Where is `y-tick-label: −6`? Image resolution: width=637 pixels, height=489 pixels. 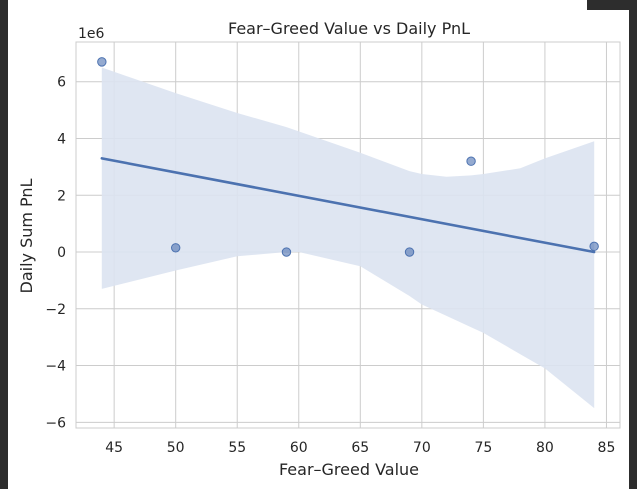
y-tick-label: −6 is located at coordinates (55, 423).